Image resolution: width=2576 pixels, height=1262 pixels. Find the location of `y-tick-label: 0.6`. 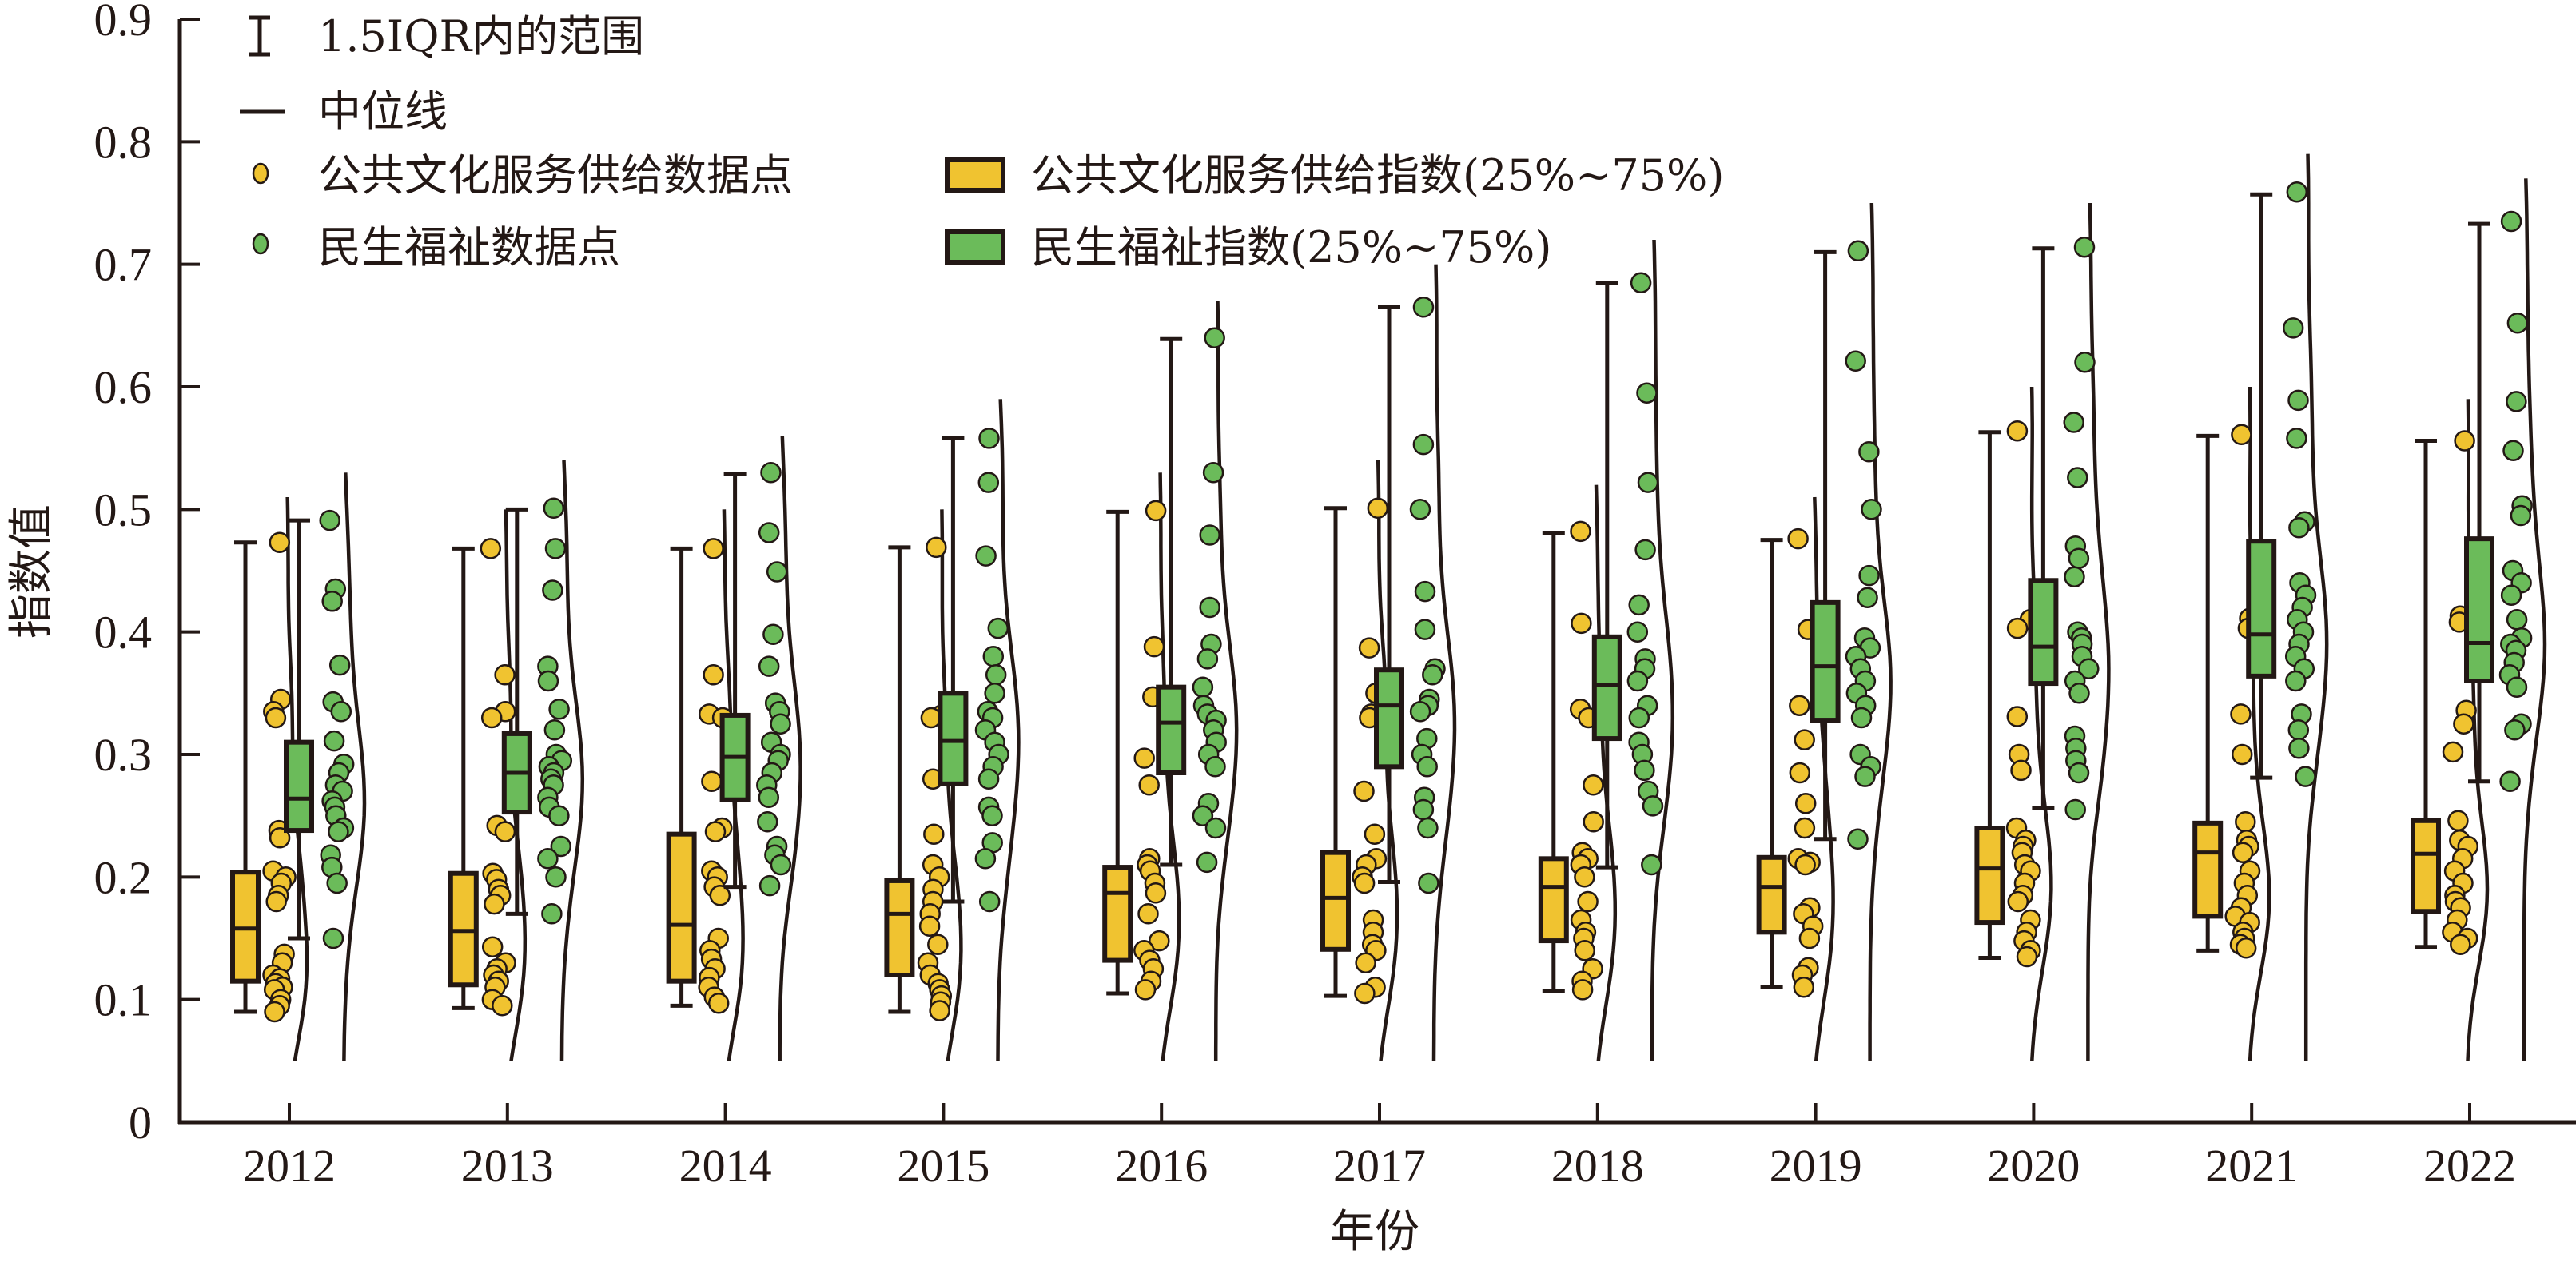

y-tick-label: 0.6 is located at coordinates (124, 387).